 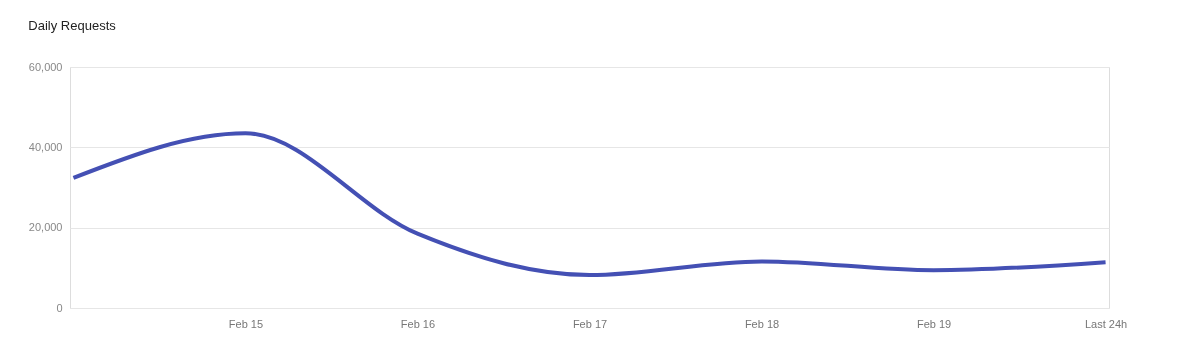 What do you see at coordinates (246, 323) in the screenshot?
I see `x-tick-label: Feb 15` at bounding box center [246, 323].